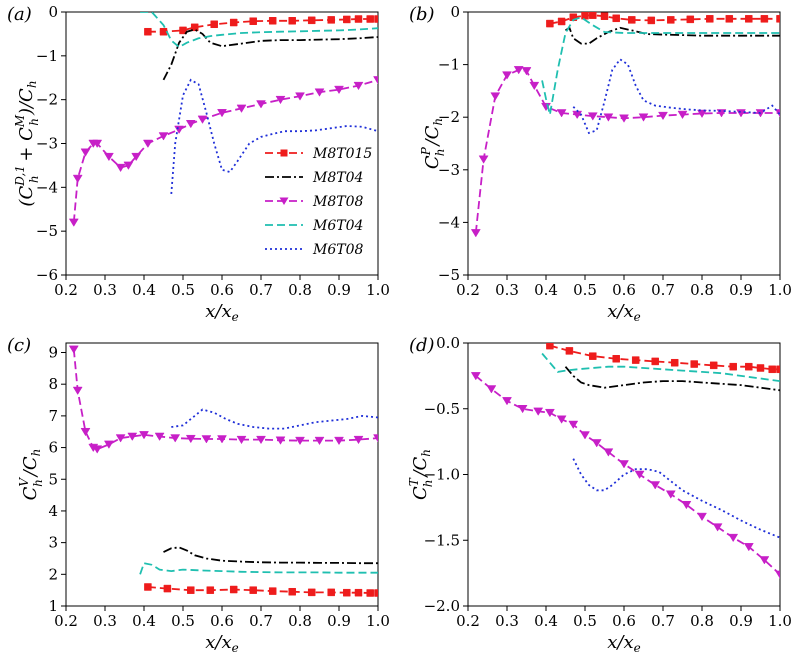 This screenshot has width=797, height=663. I want to click on y-tick-label: 0, so click(53, 12).